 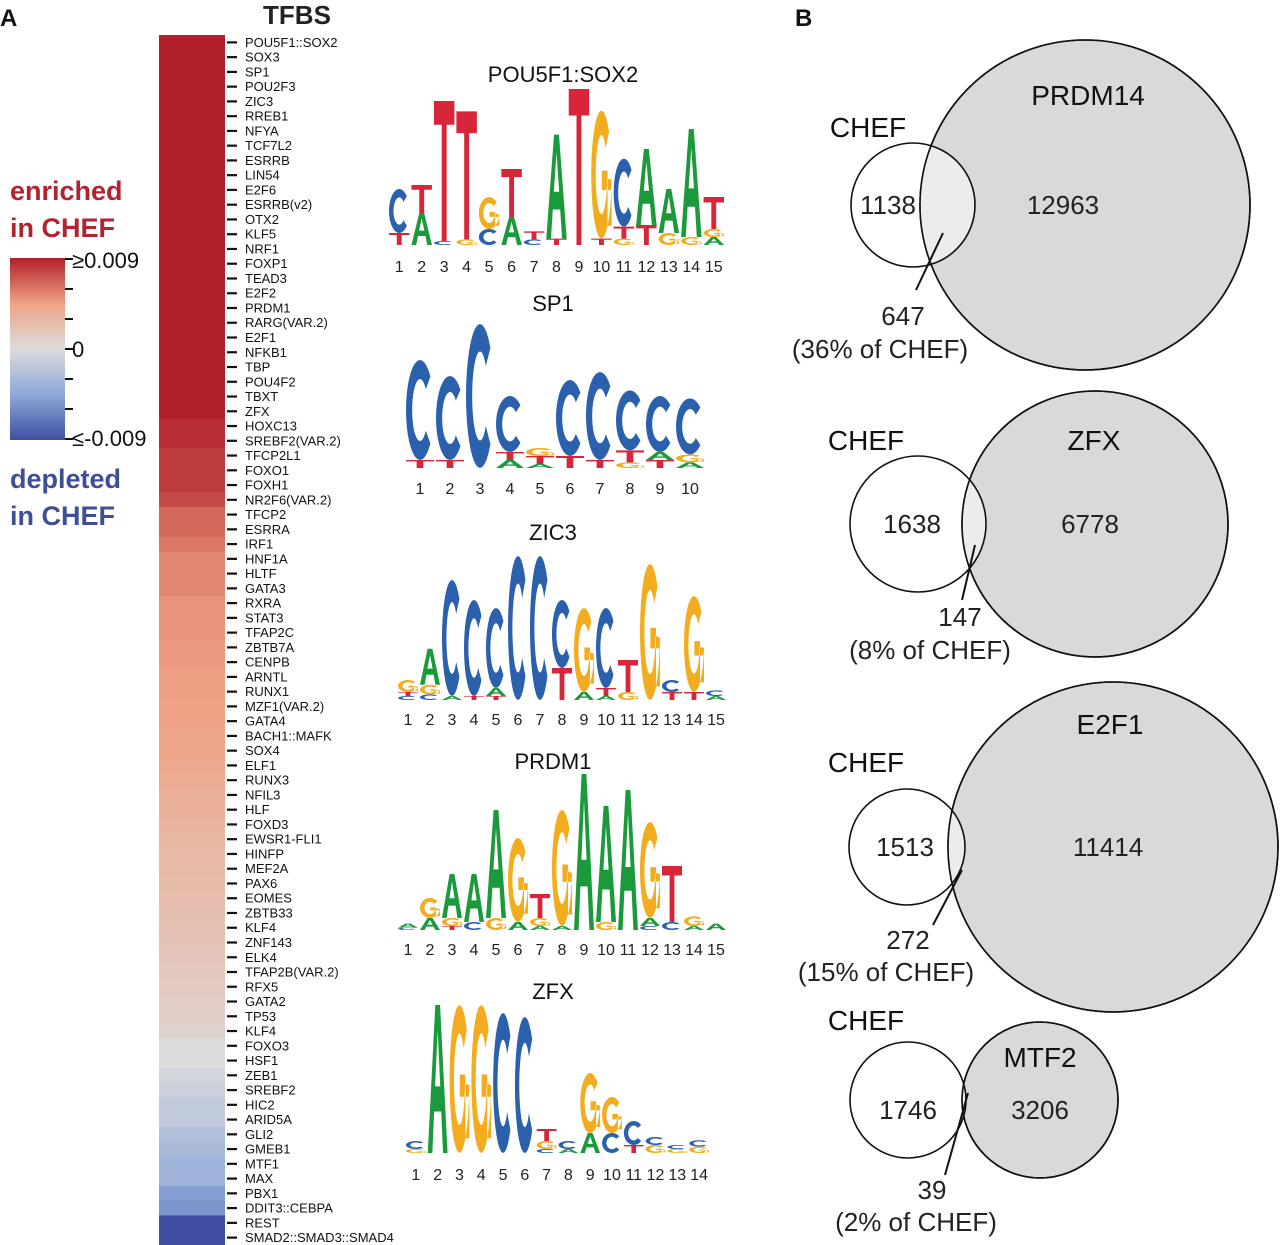 I want to click on row-label: HLF, so click(x=257, y=809).